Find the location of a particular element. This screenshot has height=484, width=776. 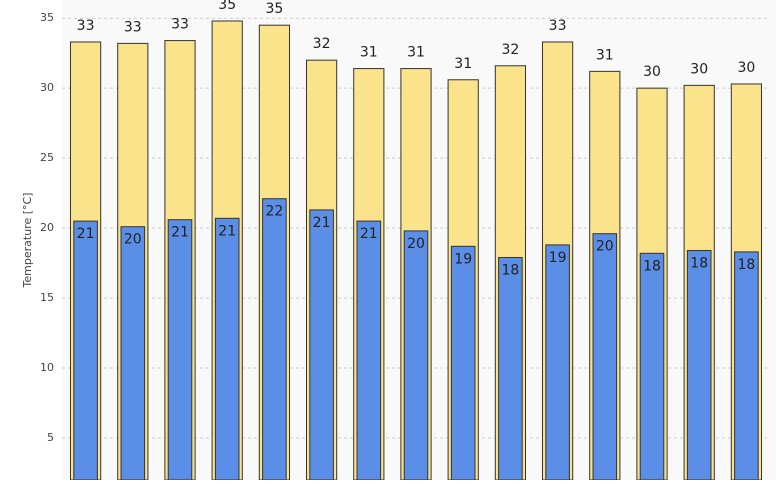

y-tick-label: 10 is located at coordinates (47, 367).